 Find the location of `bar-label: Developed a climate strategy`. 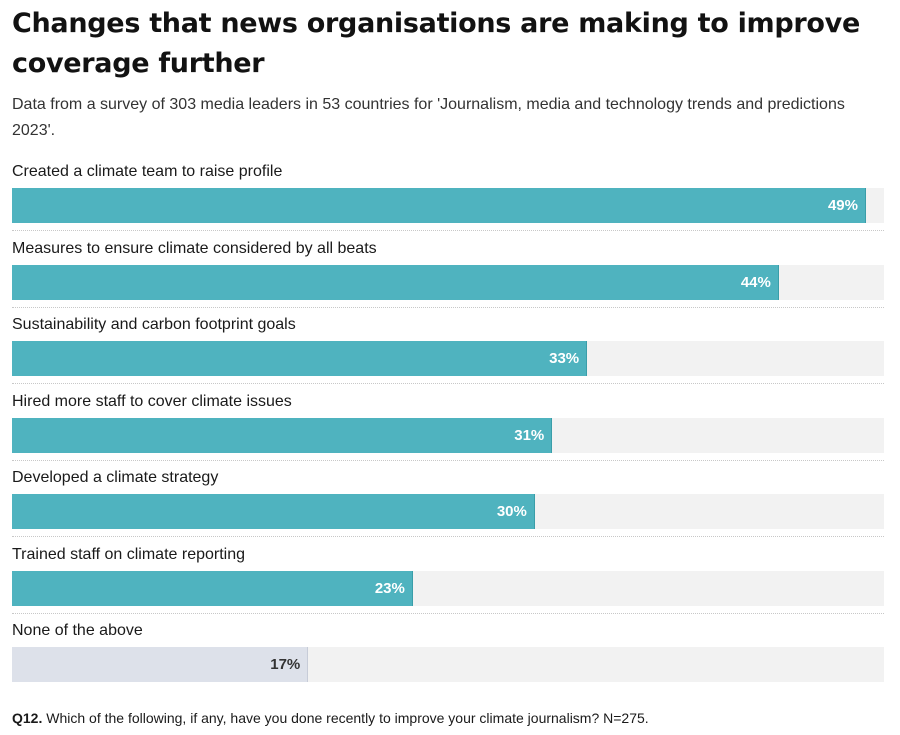

bar-label: Developed a climate strategy is located at coordinates (115, 477).